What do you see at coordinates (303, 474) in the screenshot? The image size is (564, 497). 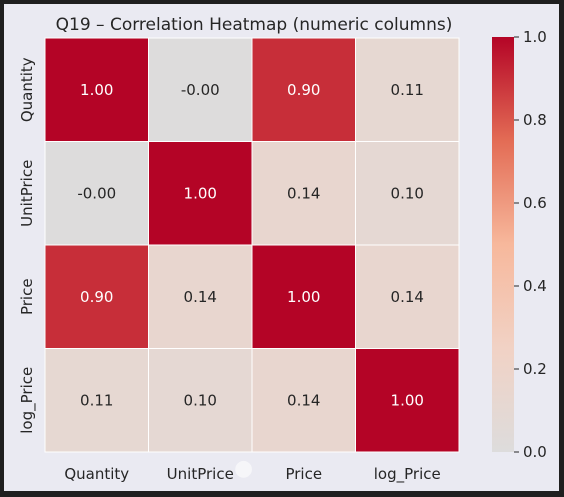 I see `column-label: Price` at bounding box center [303, 474].